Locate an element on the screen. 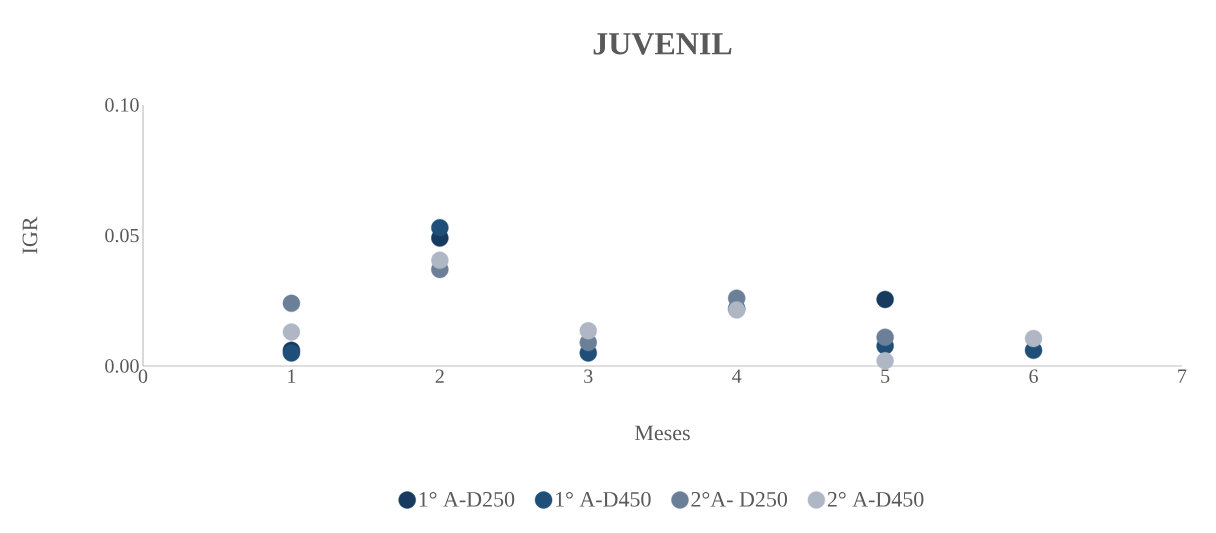  legend-label: 2° A-D450 is located at coordinates (875, 499).